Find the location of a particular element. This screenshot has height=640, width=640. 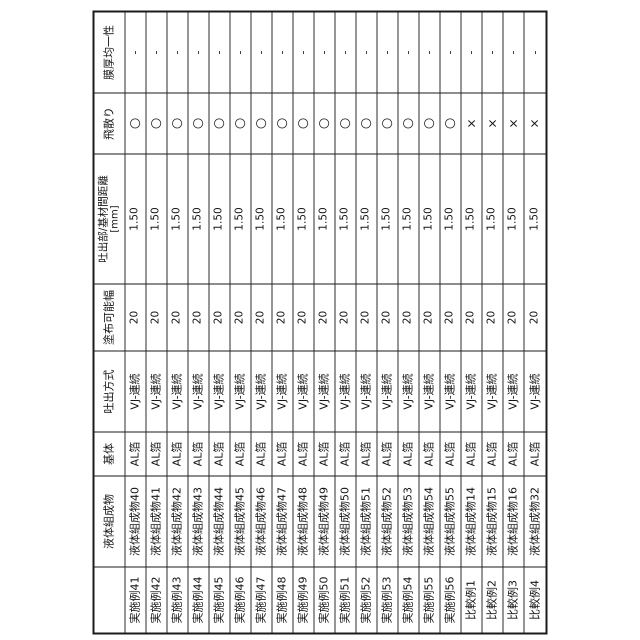

cell-example-label: 実施例45 is located at coordinates (220, 599).